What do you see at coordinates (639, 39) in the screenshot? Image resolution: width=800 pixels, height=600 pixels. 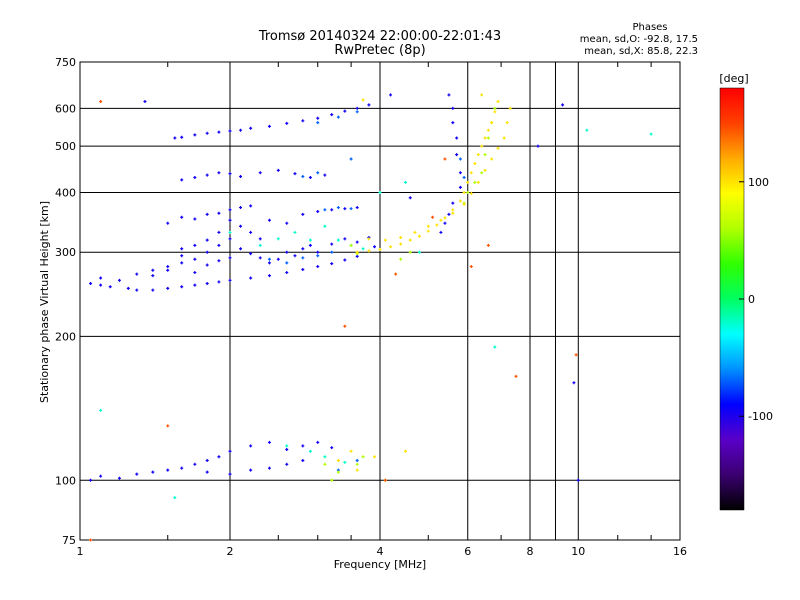 I see `phases-line-o: mean, sd,O: -92.8, 17.5` at bounding box center [639, 39].